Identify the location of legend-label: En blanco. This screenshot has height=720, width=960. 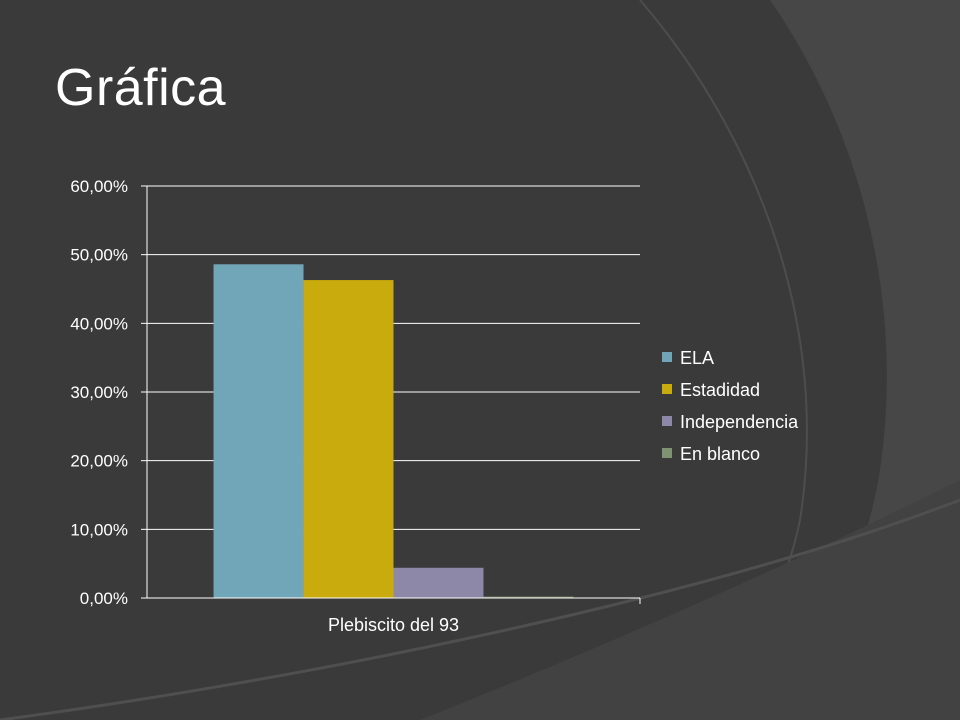
(720, 454).